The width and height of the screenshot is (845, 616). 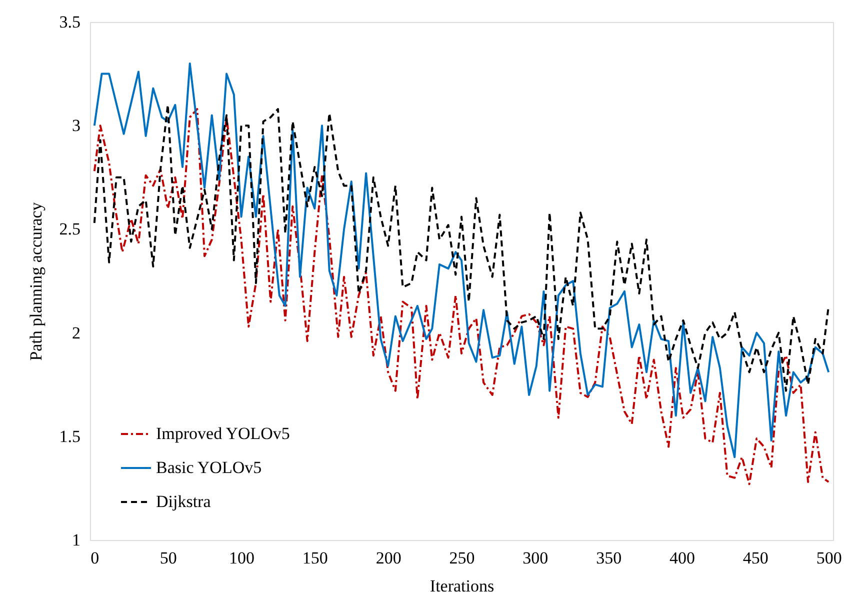 I want to click on y-tick-label: 3.5, so click(x=69, y=22).